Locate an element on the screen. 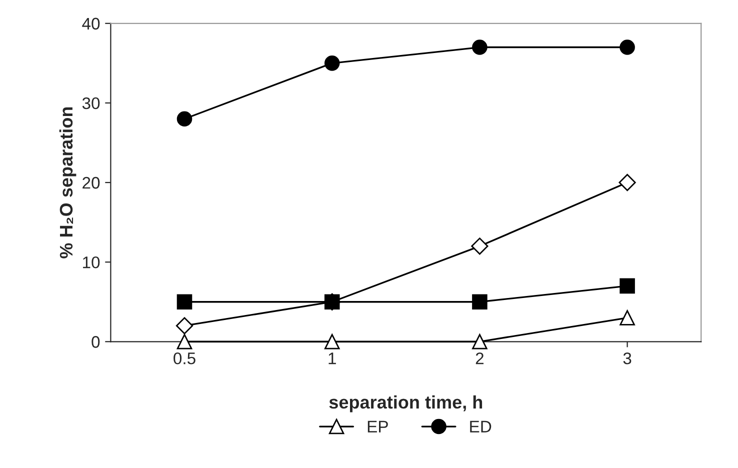  legend-label: EP is located at coordinates (378, 426).